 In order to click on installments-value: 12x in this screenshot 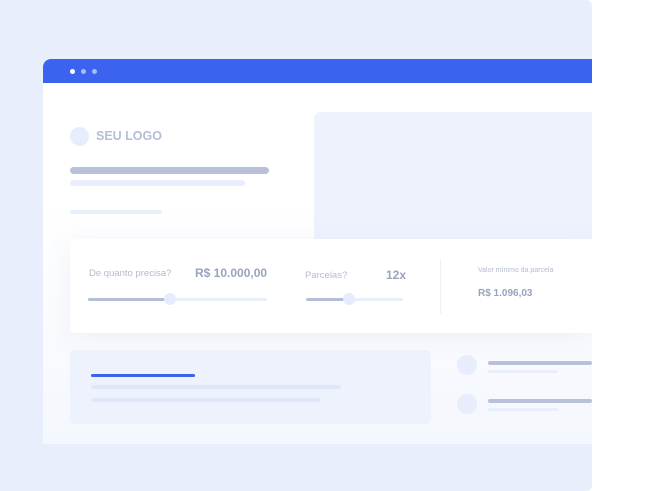, I will do `click(396, 275)`.